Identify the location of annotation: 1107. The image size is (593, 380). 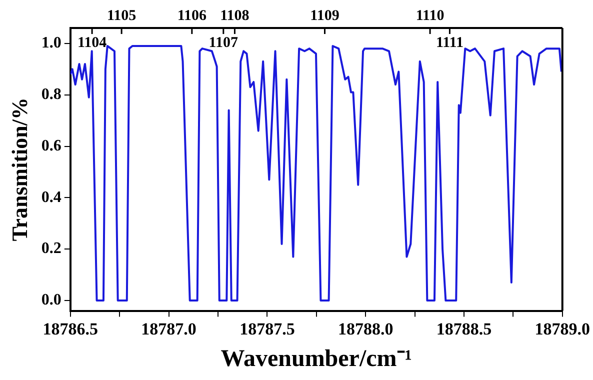
(223, 42).